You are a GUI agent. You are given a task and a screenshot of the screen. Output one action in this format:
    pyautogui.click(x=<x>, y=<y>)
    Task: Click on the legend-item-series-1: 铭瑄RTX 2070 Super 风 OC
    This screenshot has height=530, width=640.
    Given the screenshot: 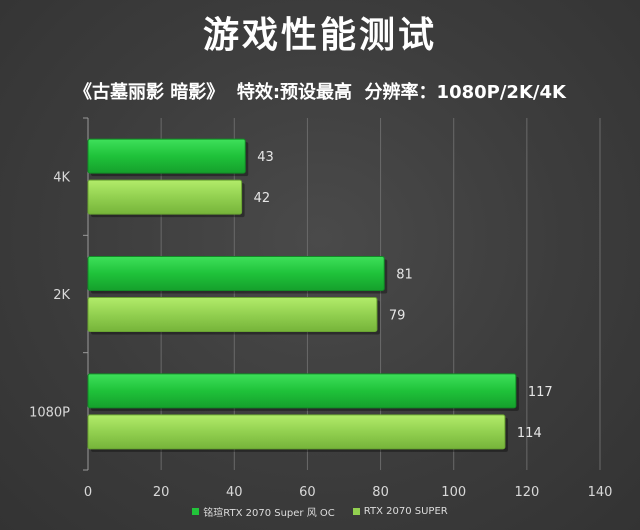 What is the action you would take?
    pyautogui.click(x=263, y=511)
    